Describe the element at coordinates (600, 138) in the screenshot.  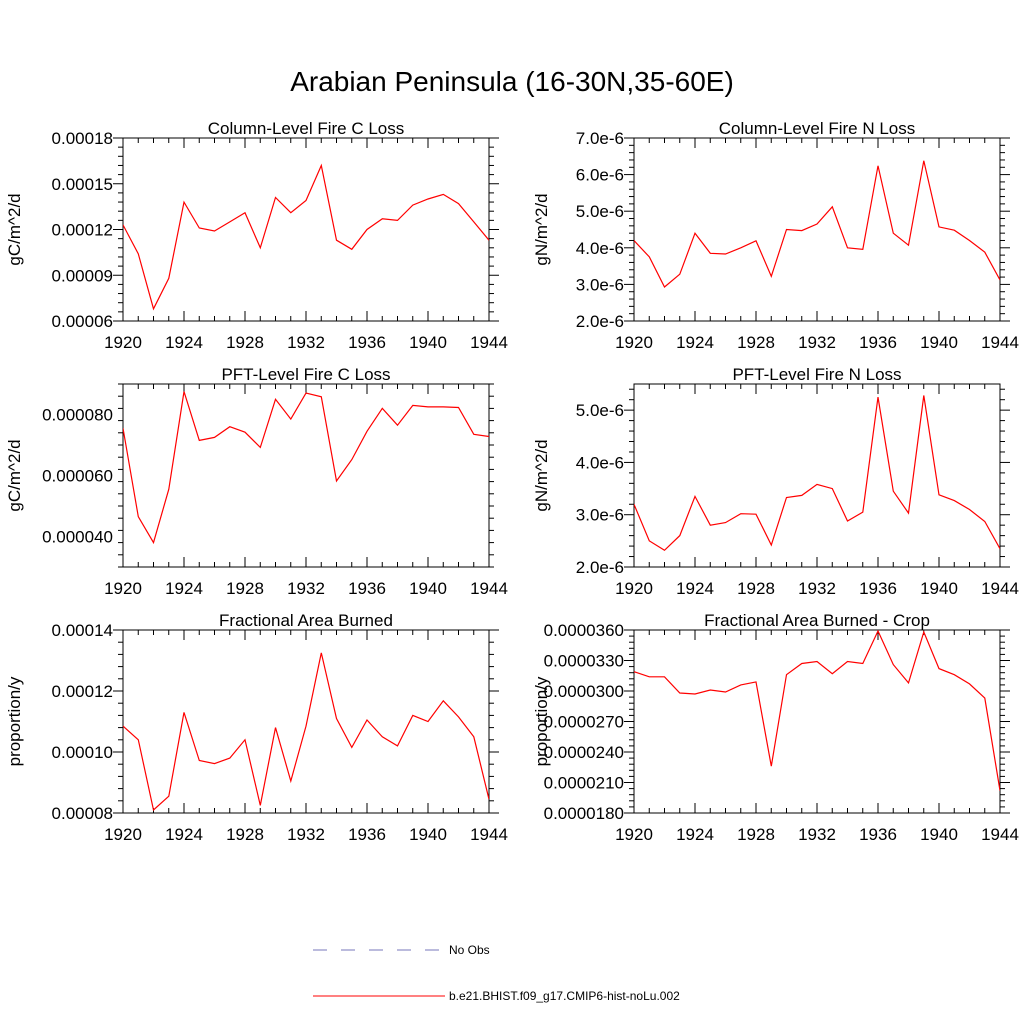
I see `y-tick-label: 7.0e-6` at that location.